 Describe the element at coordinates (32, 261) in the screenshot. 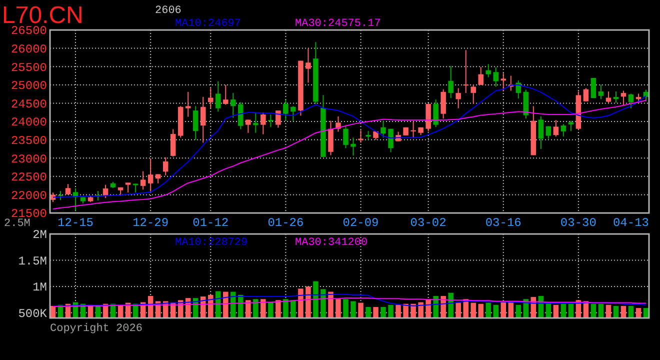

I see `y-tick-label: 1.5M` at that location.